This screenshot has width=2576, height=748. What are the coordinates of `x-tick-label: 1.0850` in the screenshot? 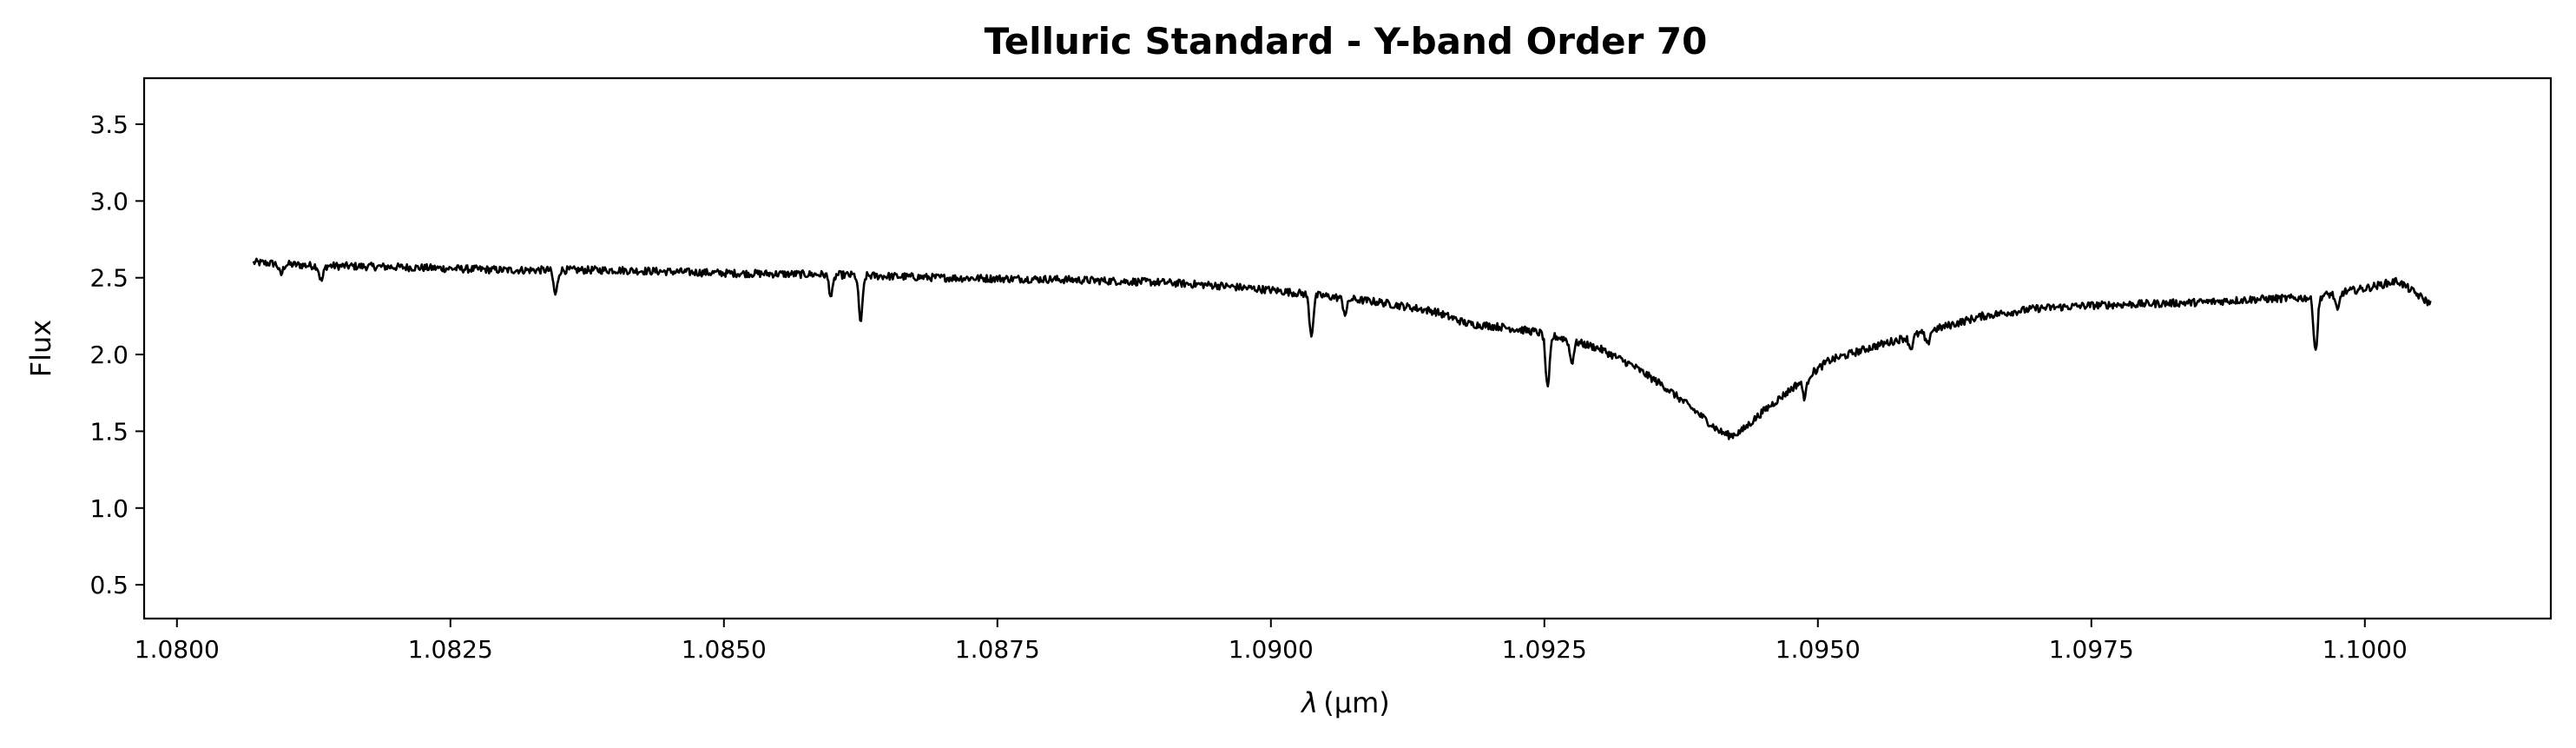 It's located at (724, 649).